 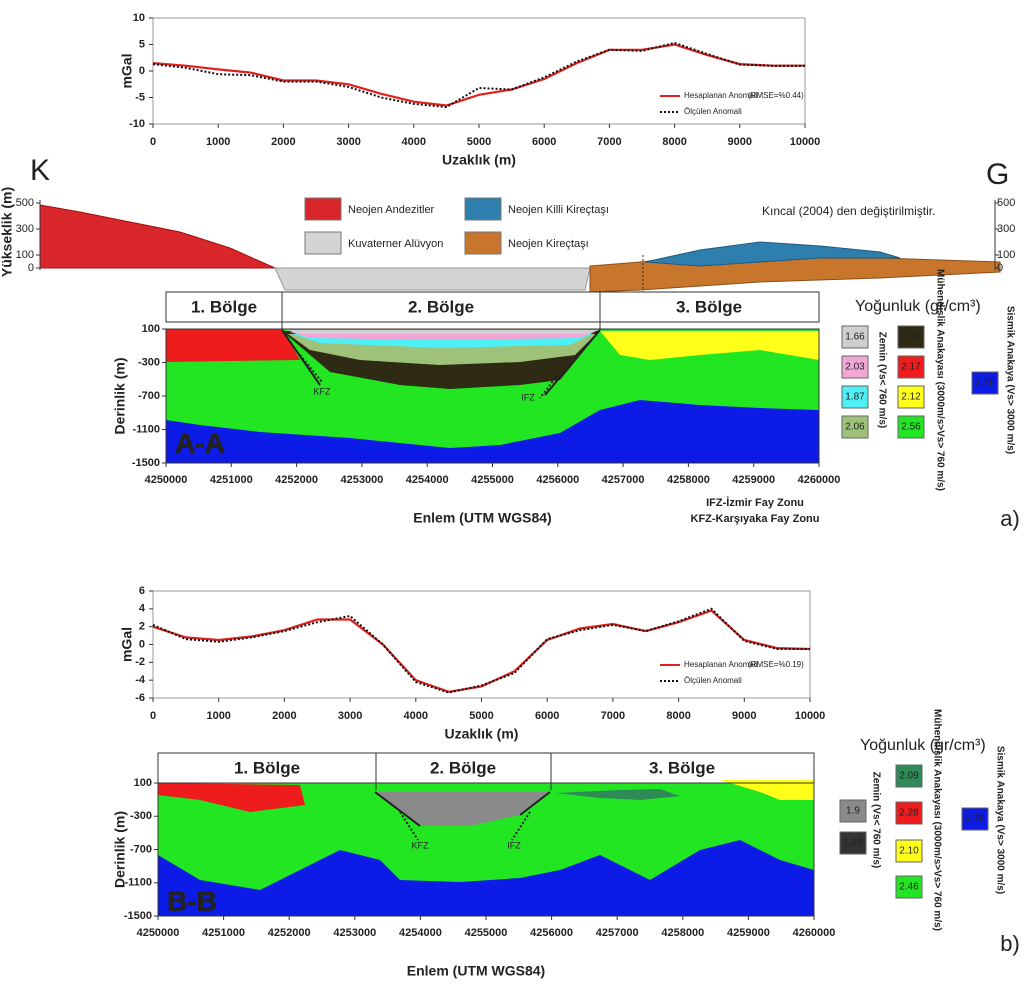 What do you see at coordinates (40, 170) in the screenshot?
I see `profile-end-label: K` at bounding box center [40, 170].